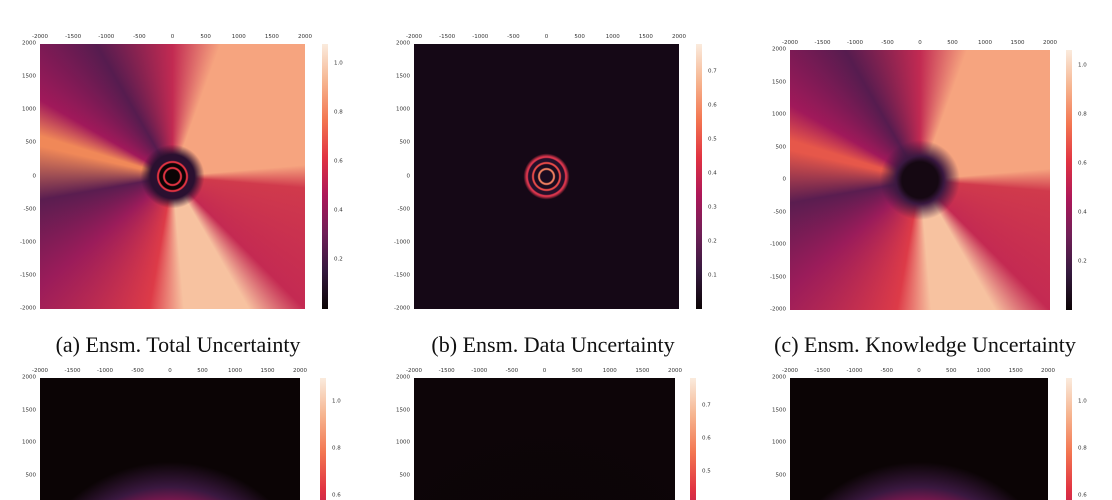 Image resolution: width=1112 pixels, height=500 pixels. Describe the element at coordinates (925, 344) in the screenshot. I see `caption: (c) Ensm. Knowledge Uncertainty` at that location.